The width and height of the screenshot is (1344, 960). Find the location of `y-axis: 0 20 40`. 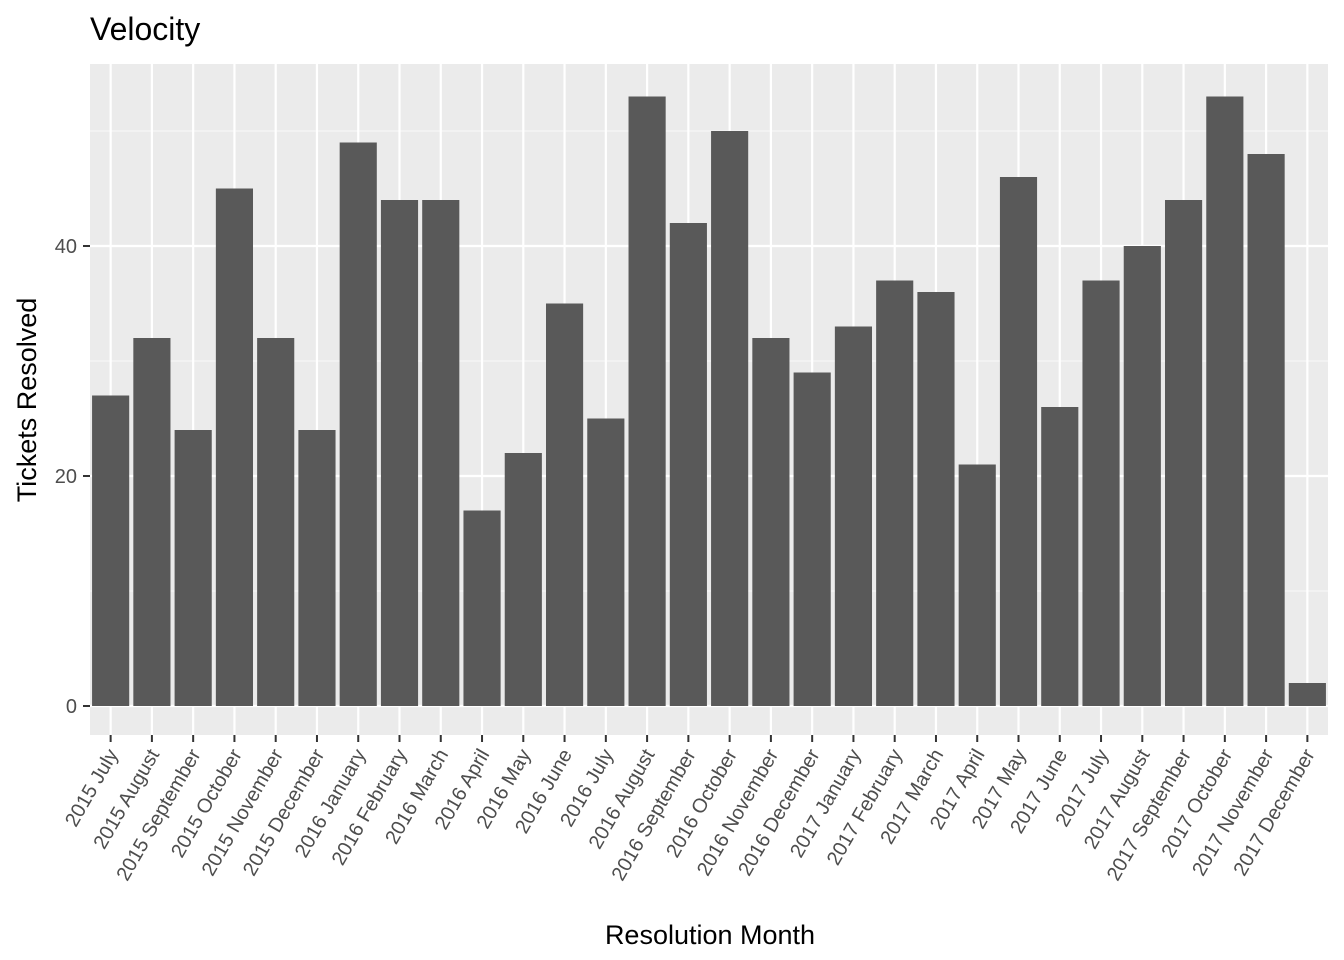

y-axis: 0 20 40 is located at coordinates (72, 477).